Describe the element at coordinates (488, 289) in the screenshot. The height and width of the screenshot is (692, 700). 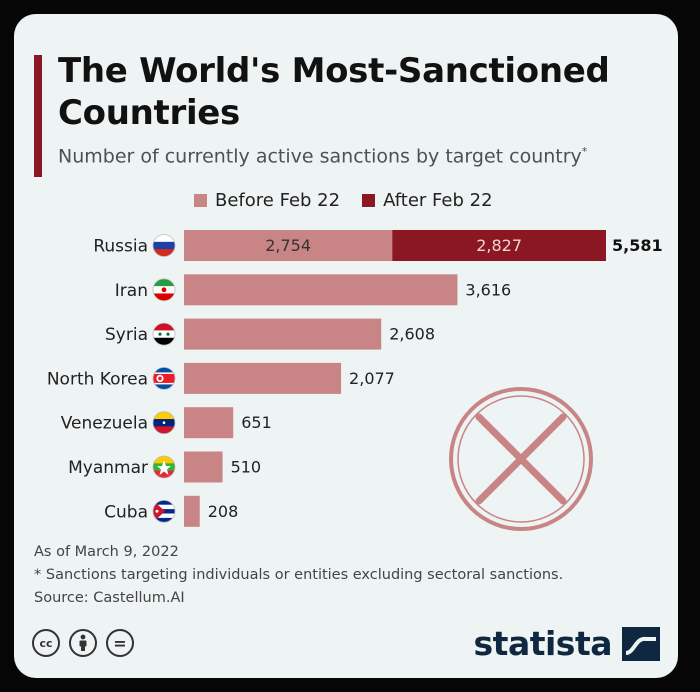
I see `total-label-iran: 3,616` at that location.